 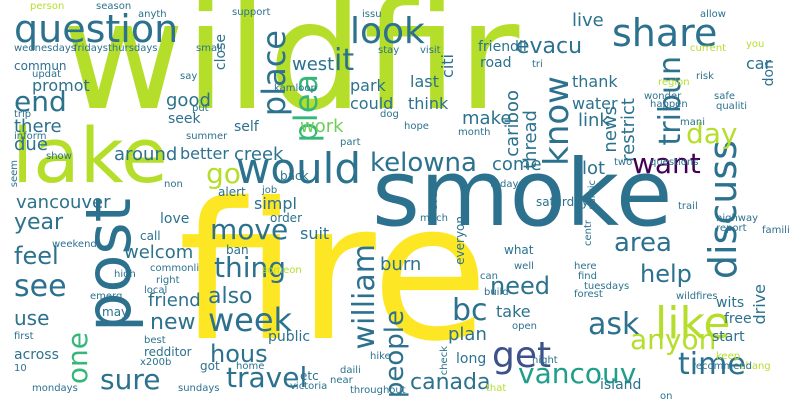 What do you see at coordinates (286, 218) in the screenshot?
I see `word-weekend: order` at bounding box center [286, 218].